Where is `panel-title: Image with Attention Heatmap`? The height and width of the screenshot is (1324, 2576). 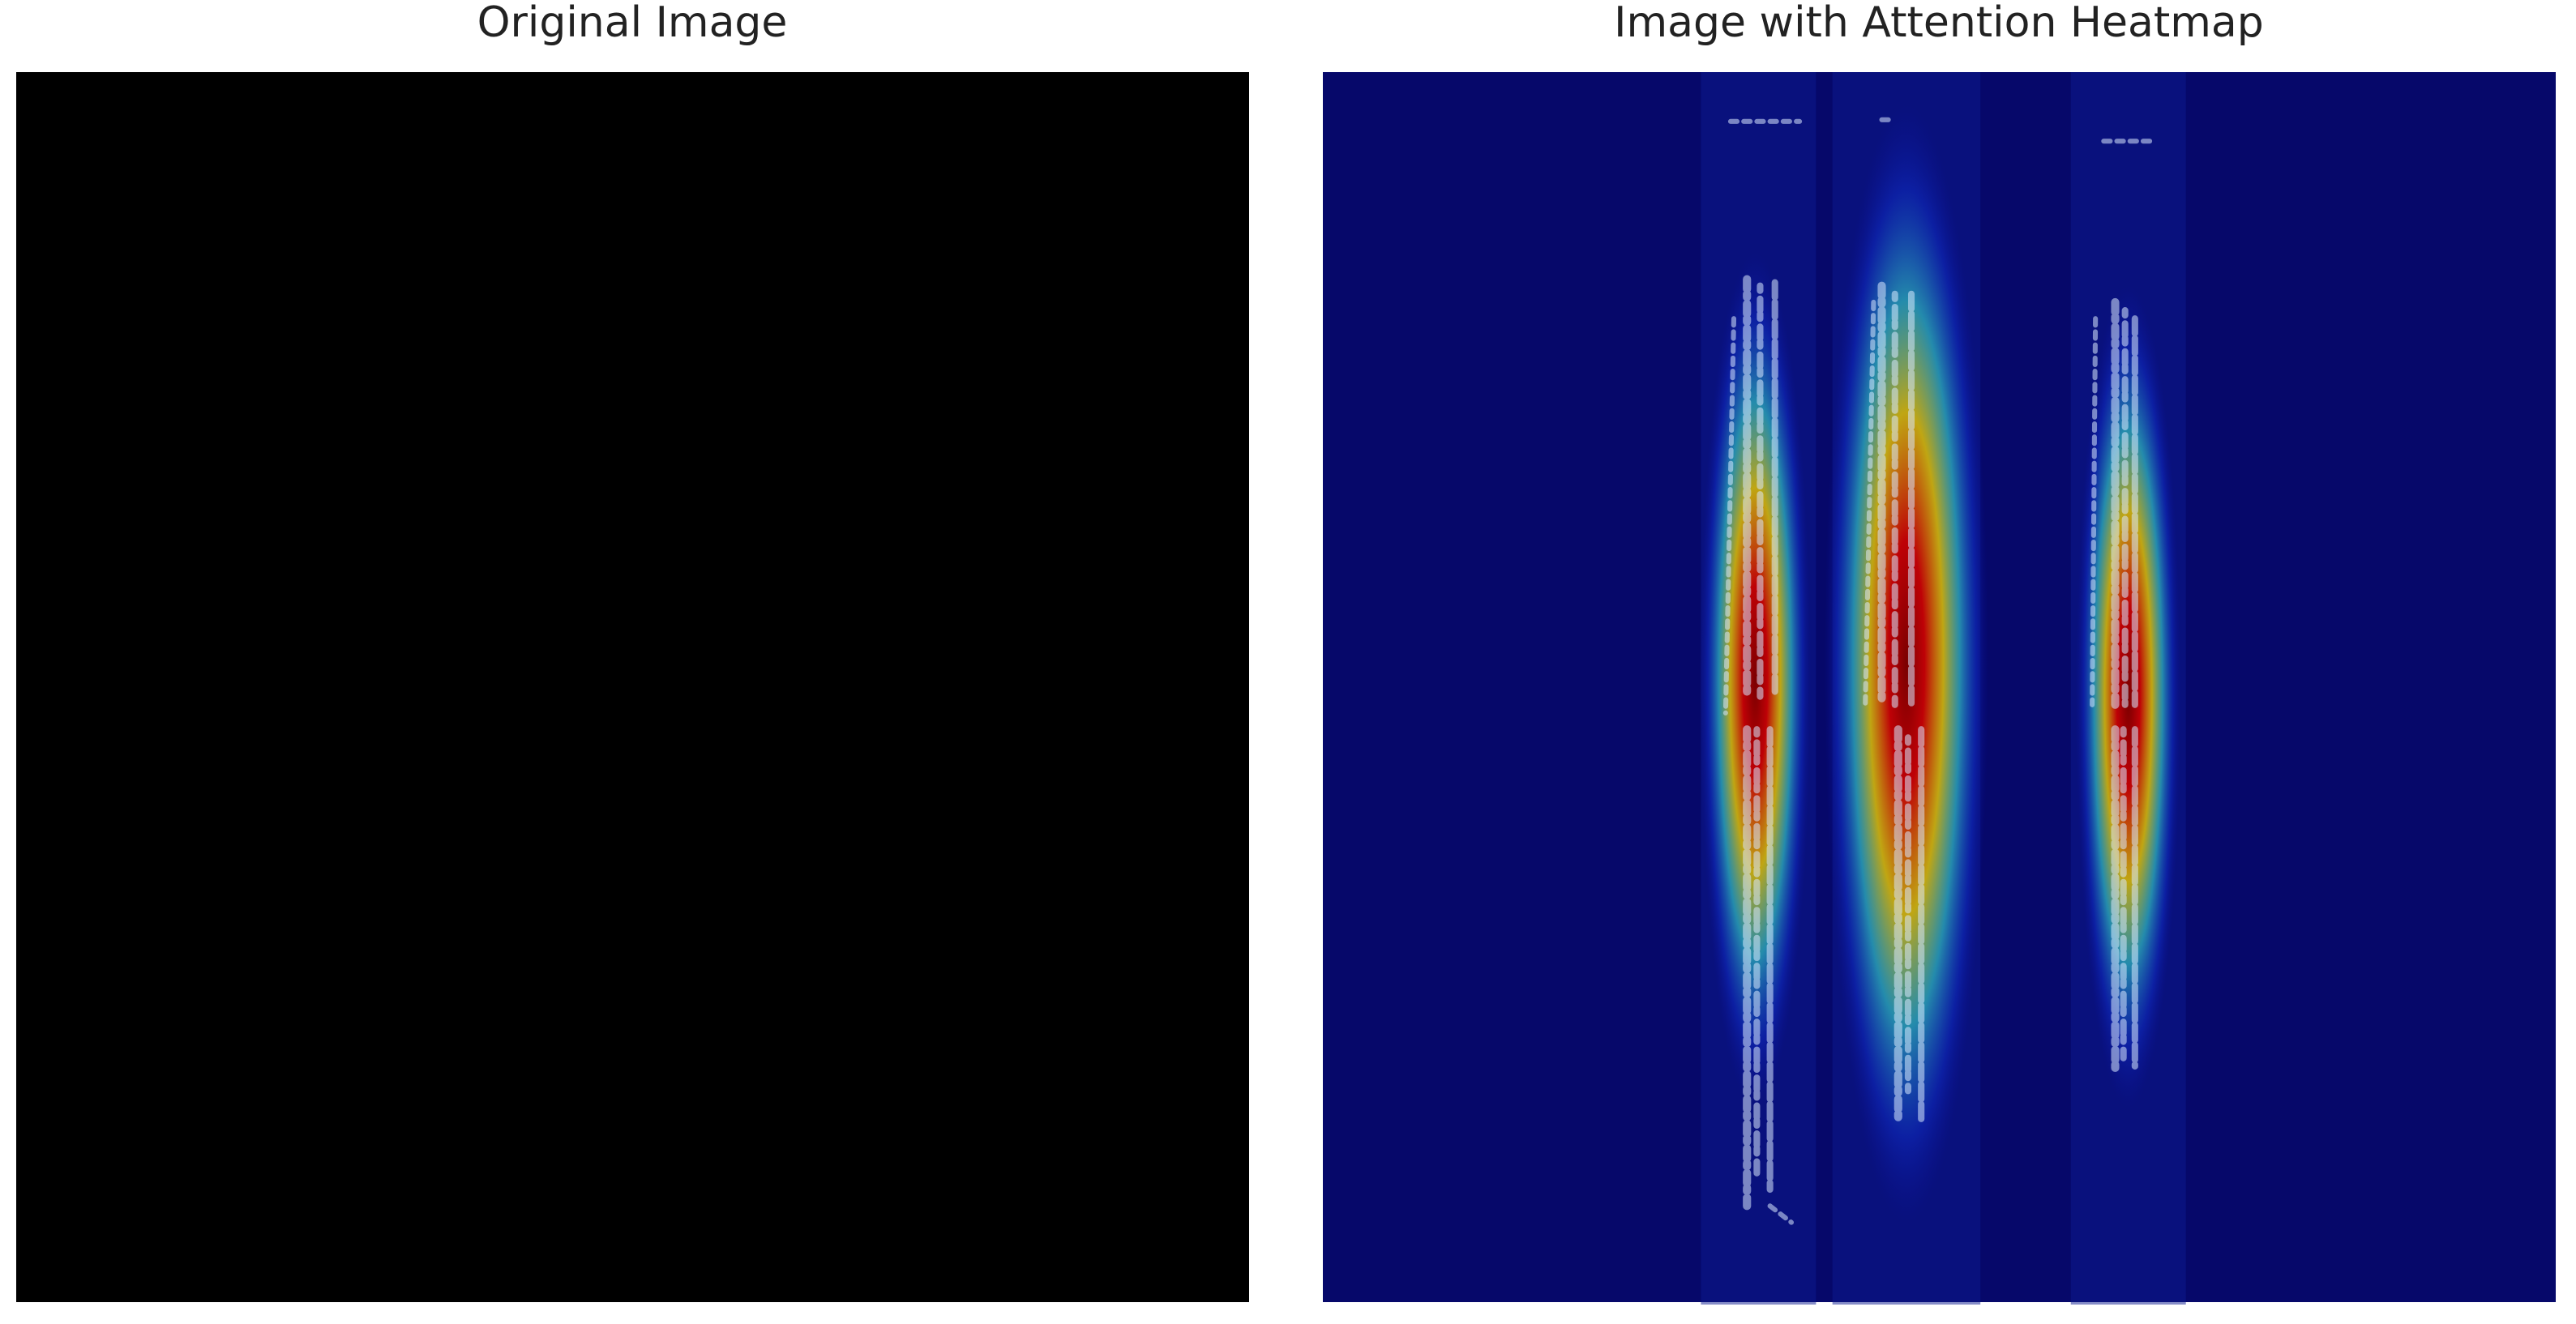 panel-title: Image with Attention Heatmap is located at coordinates (1939, 23).